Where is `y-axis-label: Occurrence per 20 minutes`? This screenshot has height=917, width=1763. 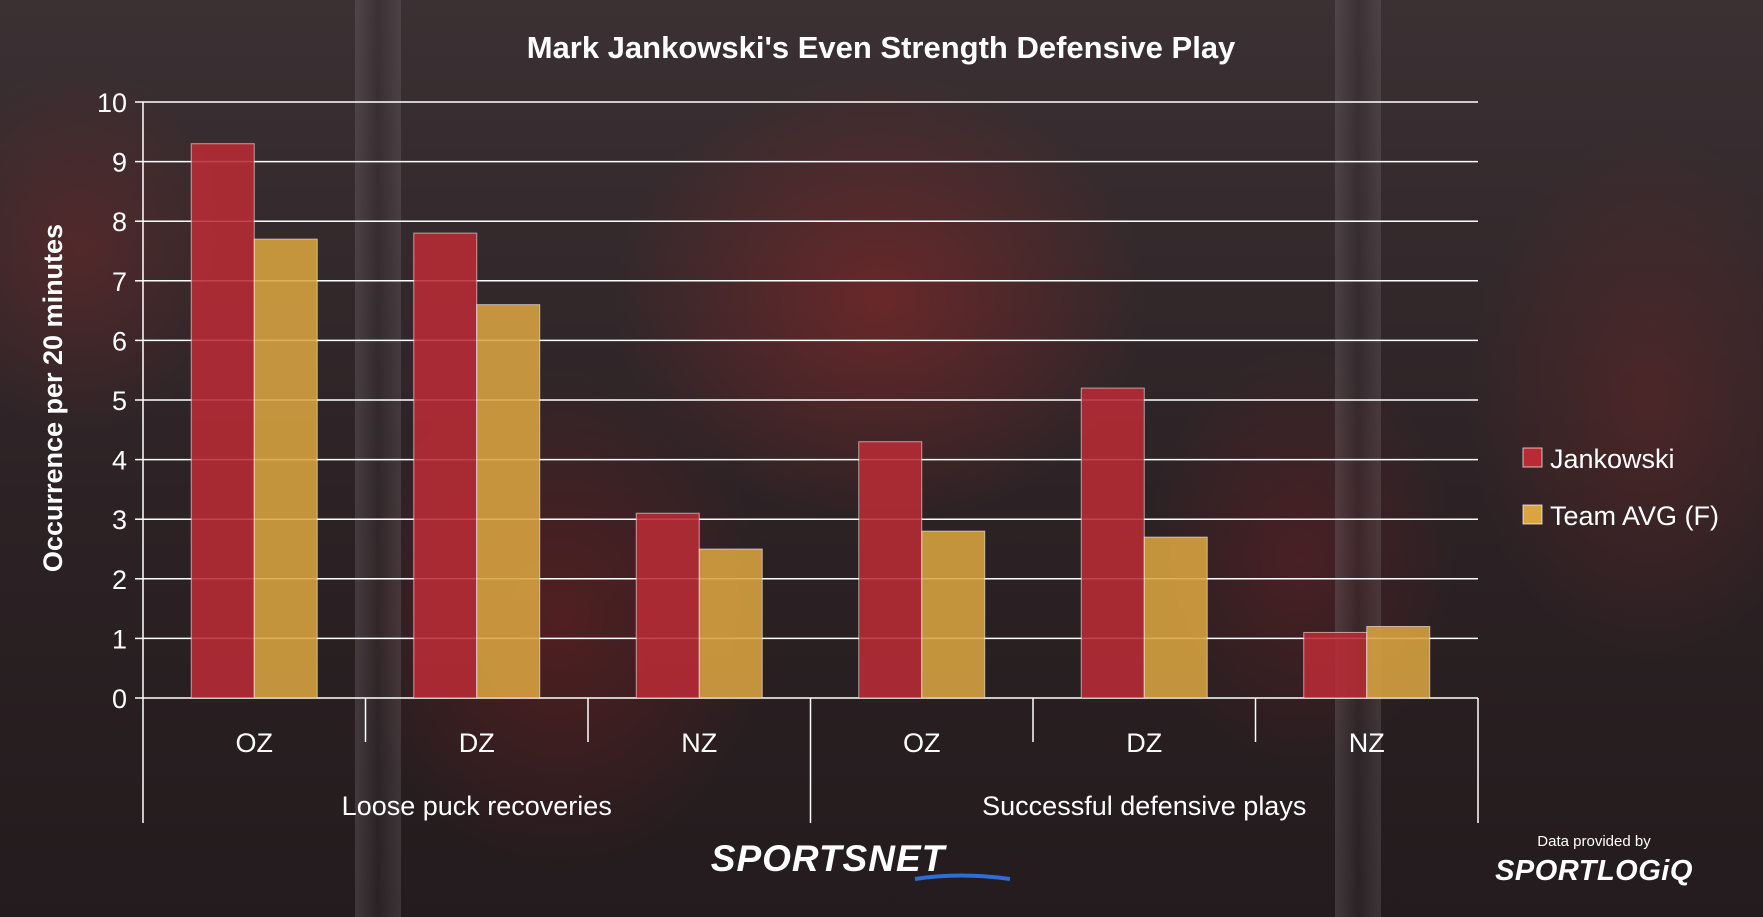 y-axis-label: Occurrence per 20 minutes is located at coordinates (53, 398).